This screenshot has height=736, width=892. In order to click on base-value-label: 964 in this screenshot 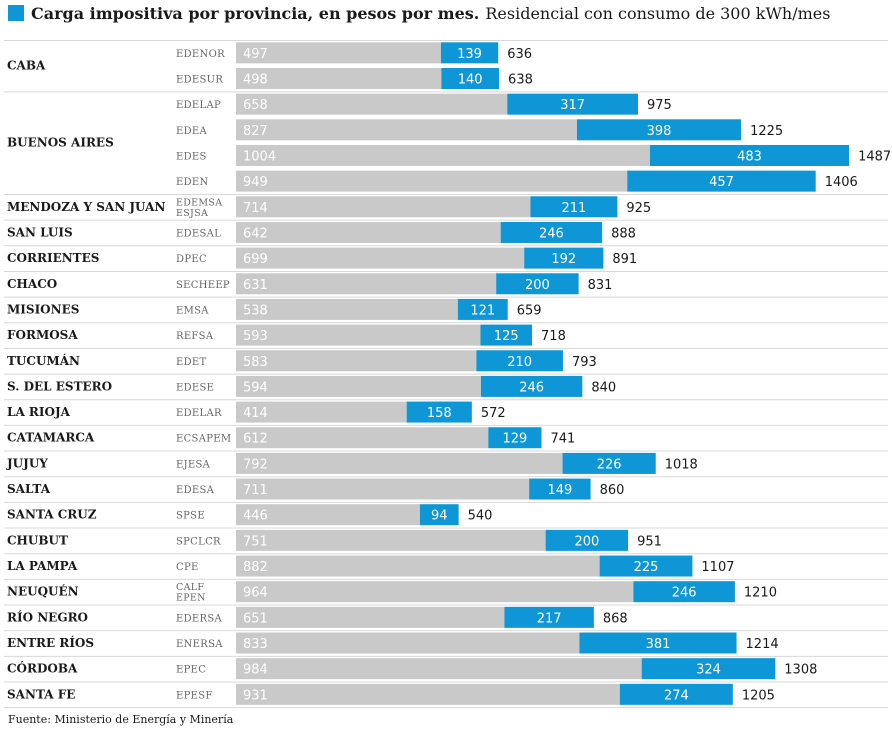, I will do `click(255, 593)`.